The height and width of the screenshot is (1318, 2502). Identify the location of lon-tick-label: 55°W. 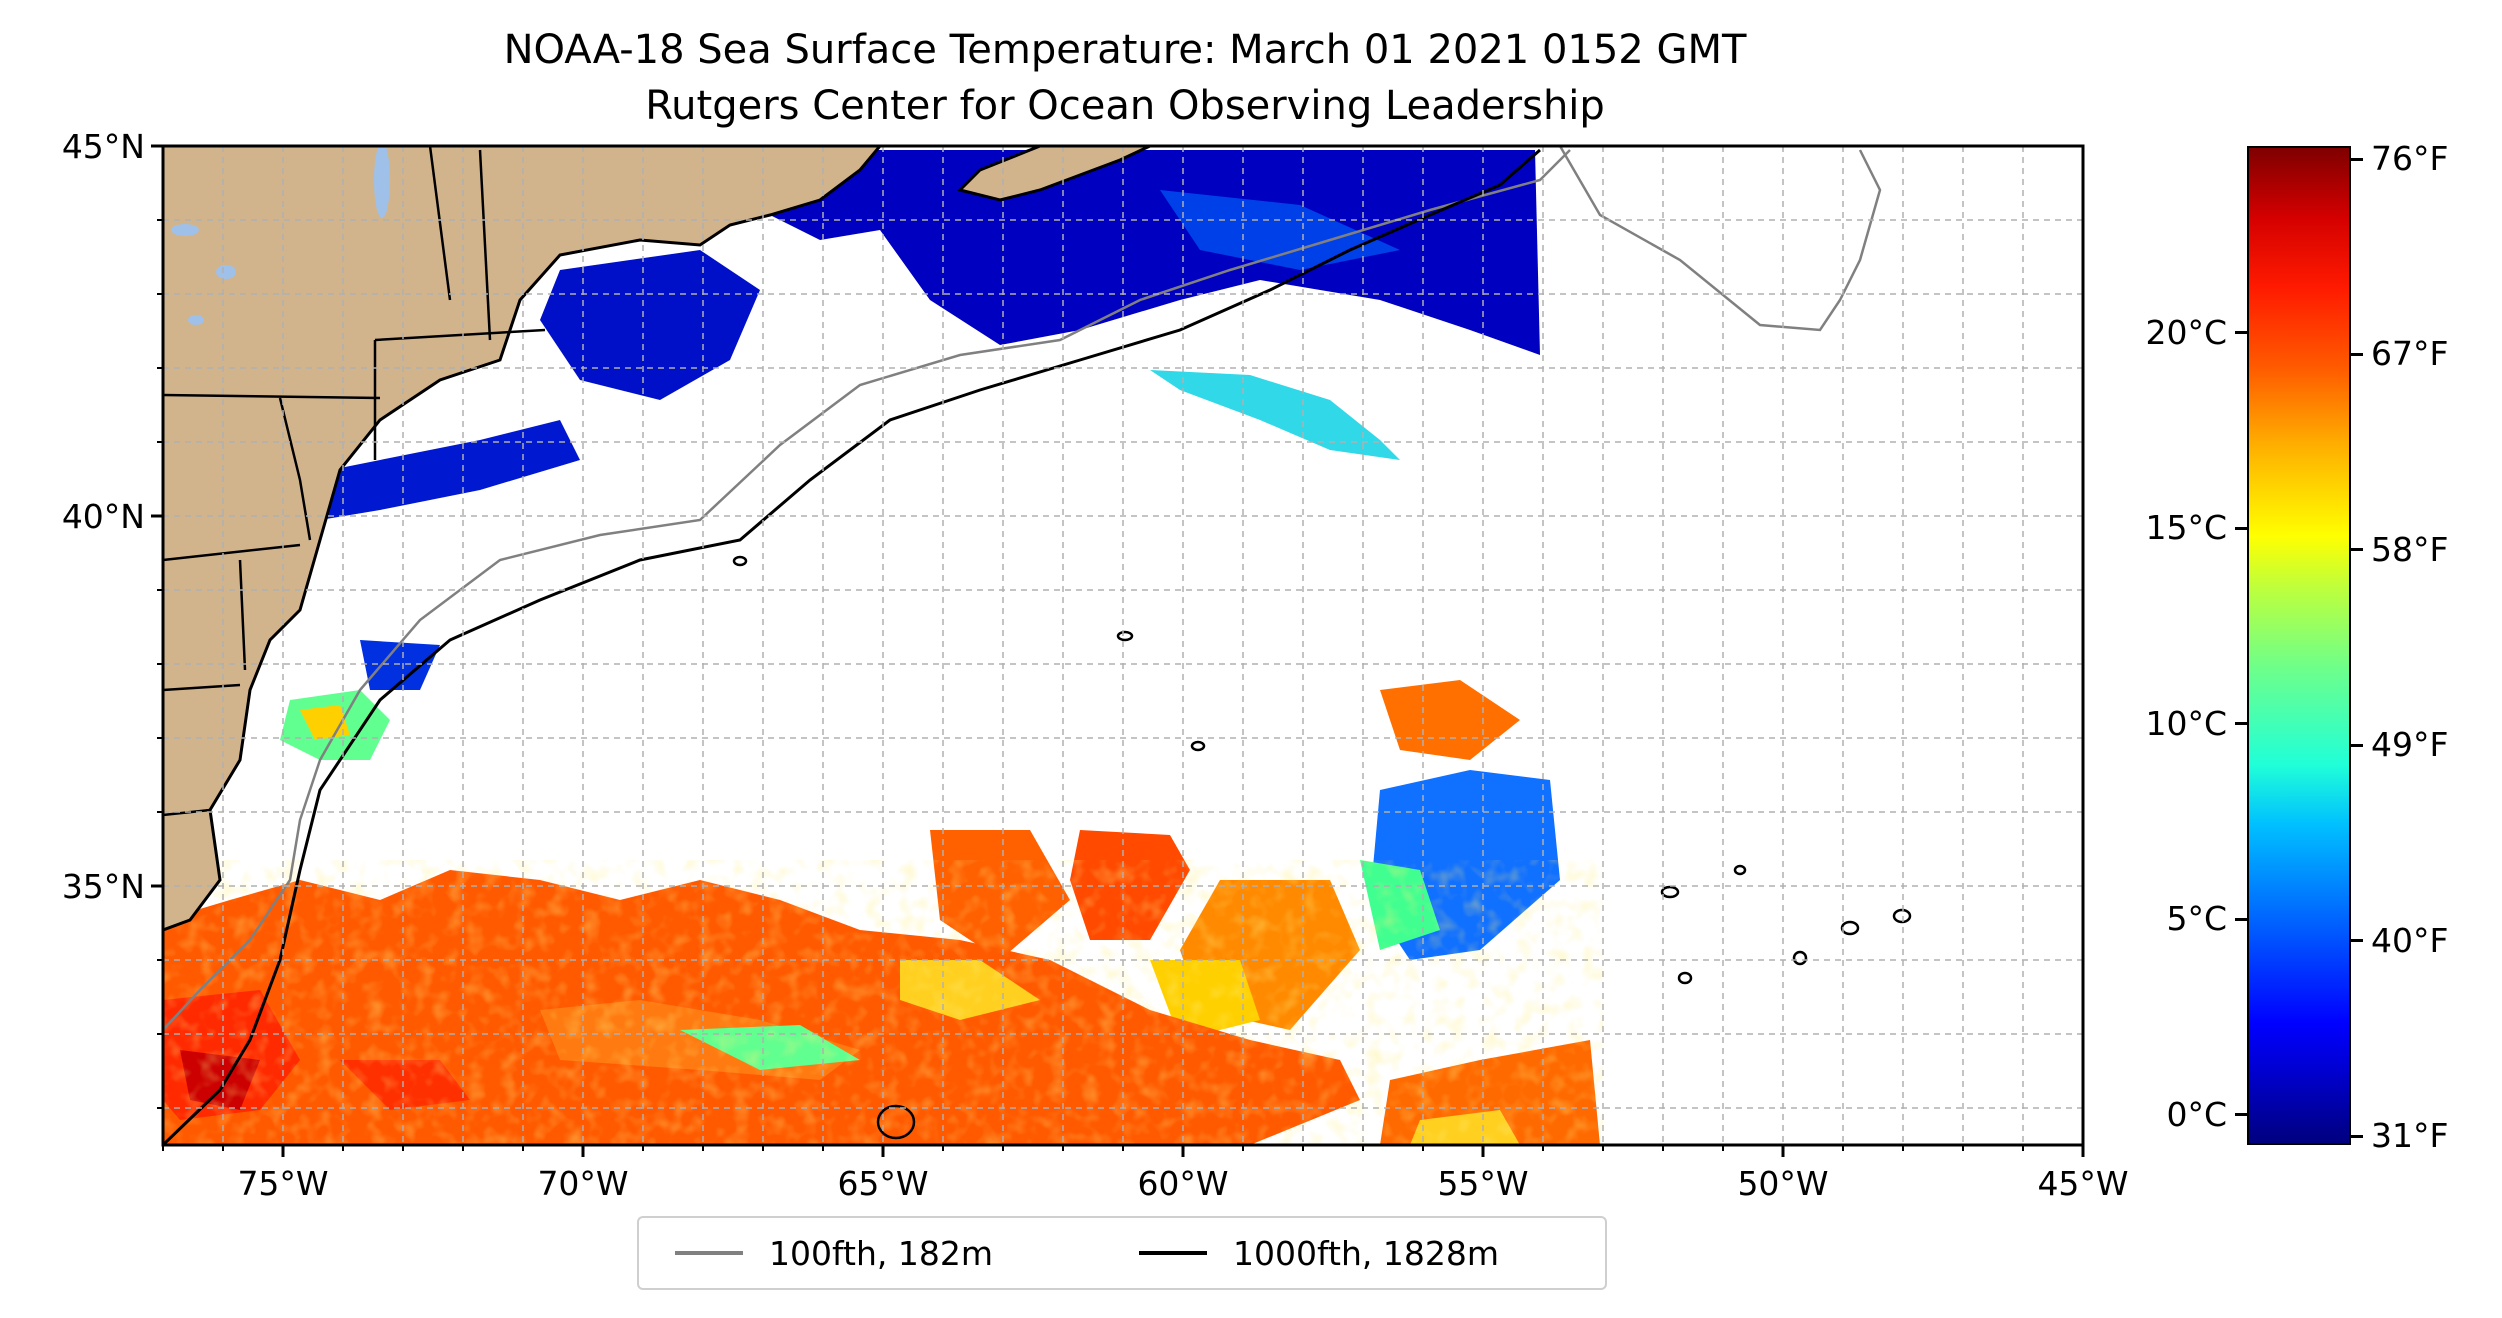
(1482, 1183).